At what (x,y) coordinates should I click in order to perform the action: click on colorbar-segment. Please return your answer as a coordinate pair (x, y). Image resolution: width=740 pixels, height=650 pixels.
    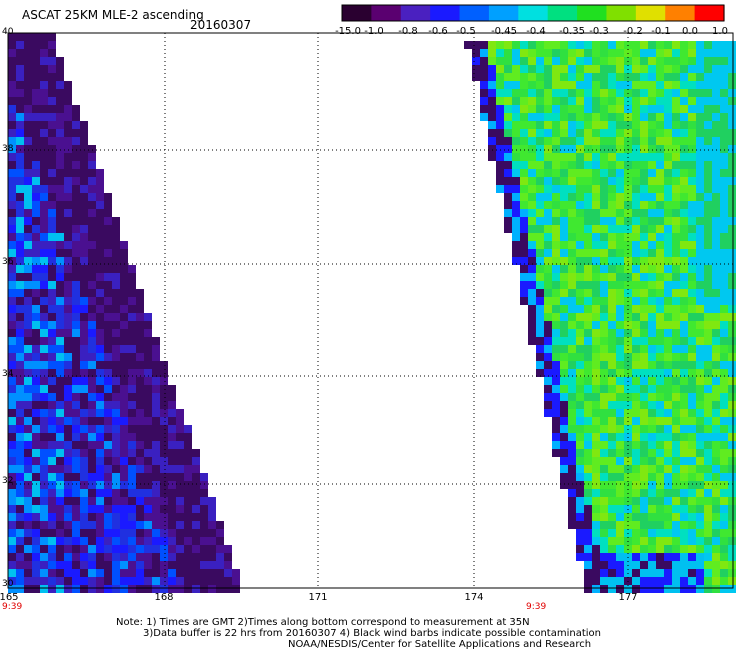
    Looking at the image, I should click on (415, 13).